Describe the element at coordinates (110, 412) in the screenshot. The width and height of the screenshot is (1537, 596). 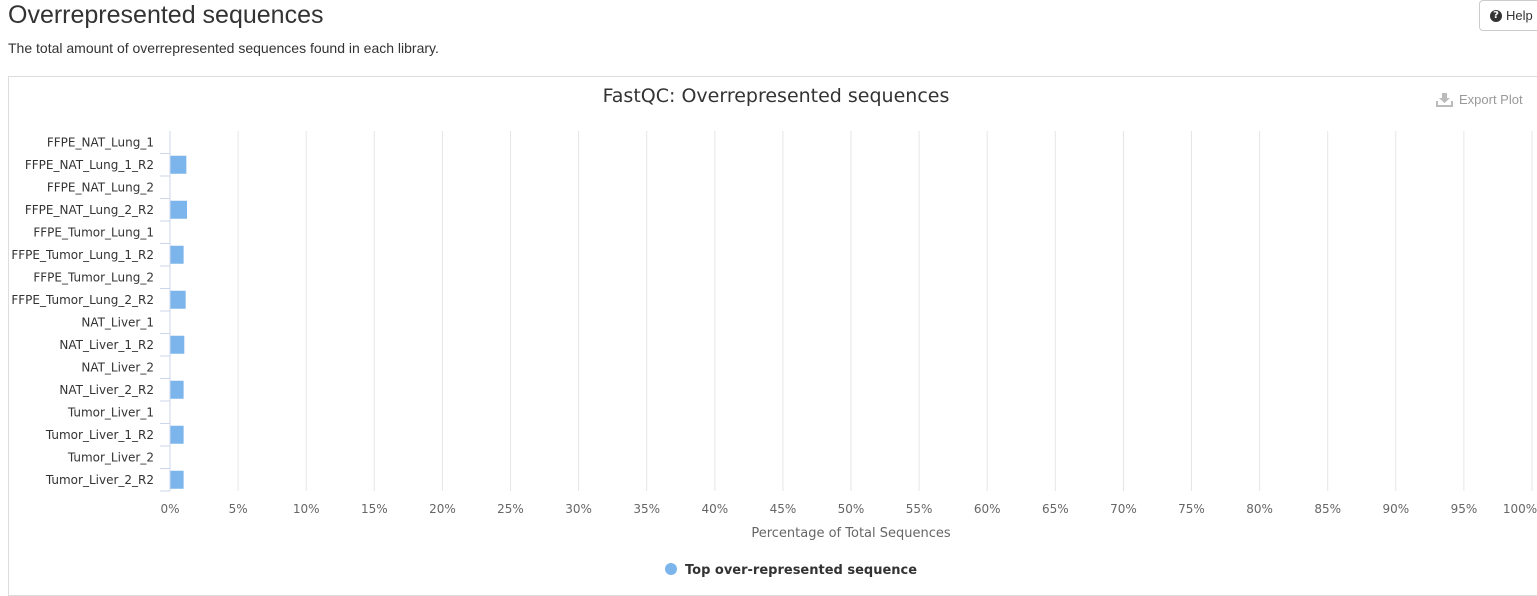
I see `y-tick-label: Tumor_Liver_1` at that location.